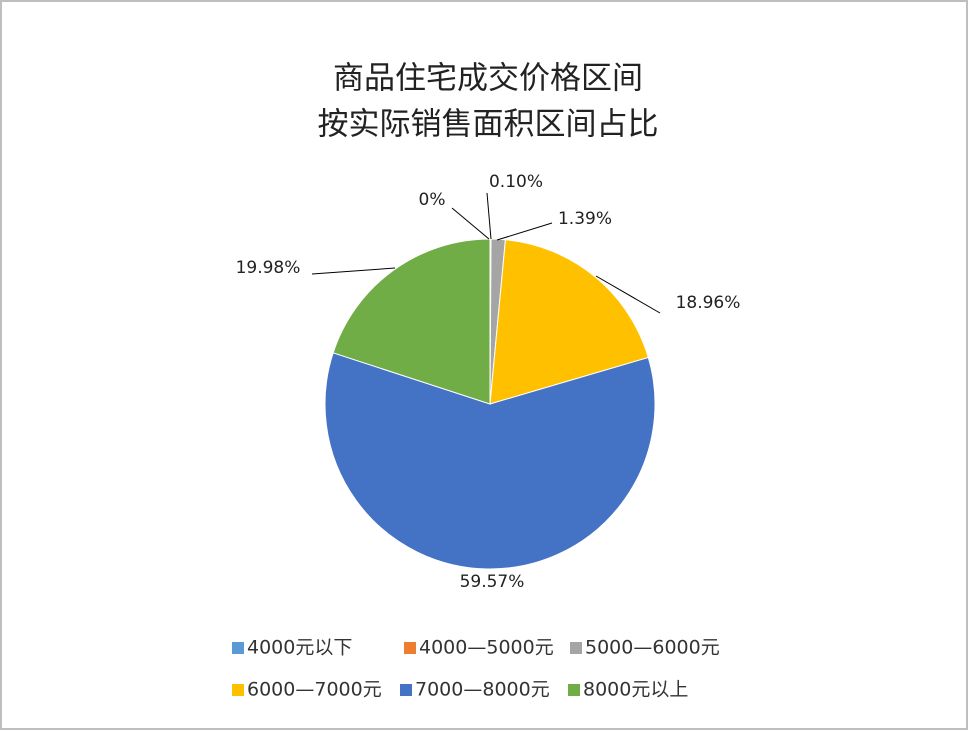 The width and height of the screenshot is (970, 732). What do you see at coordinates (492, 582) in the screenshot?
I see `data-label: 59.57%` at bounding box center [492, 582].